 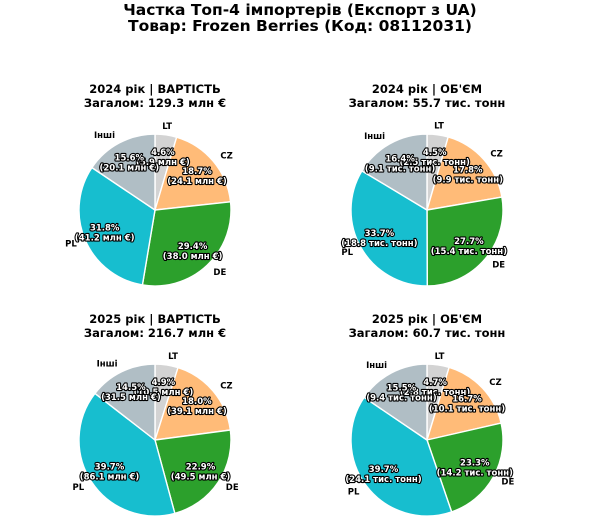 What do you see at coordinates (110, 477) in the screenshot?
I see `slice-amount-pl: (86.1 млн €)` at bounding box center [110, 477].